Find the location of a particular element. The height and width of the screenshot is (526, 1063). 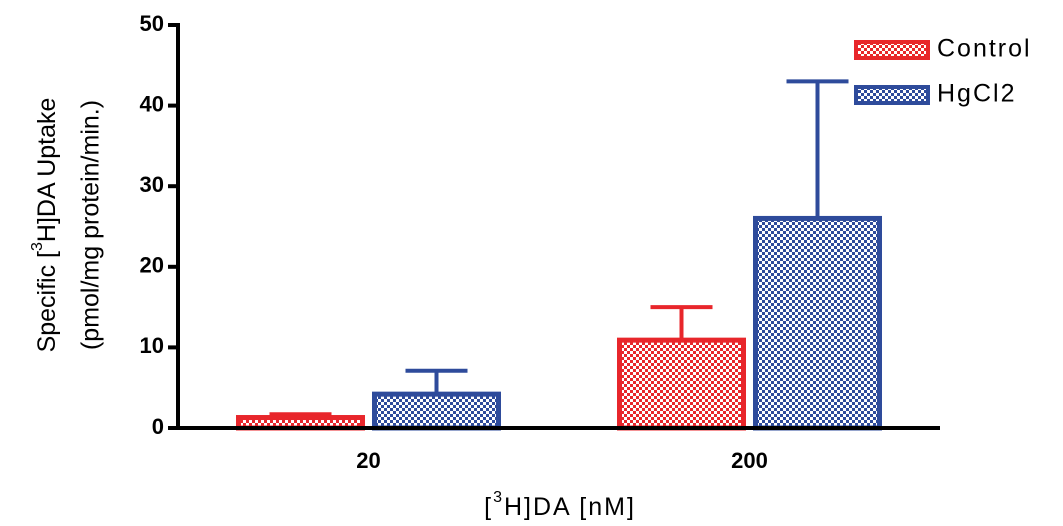

legend-label: HgCl2 is located at coordinates (976, 94).